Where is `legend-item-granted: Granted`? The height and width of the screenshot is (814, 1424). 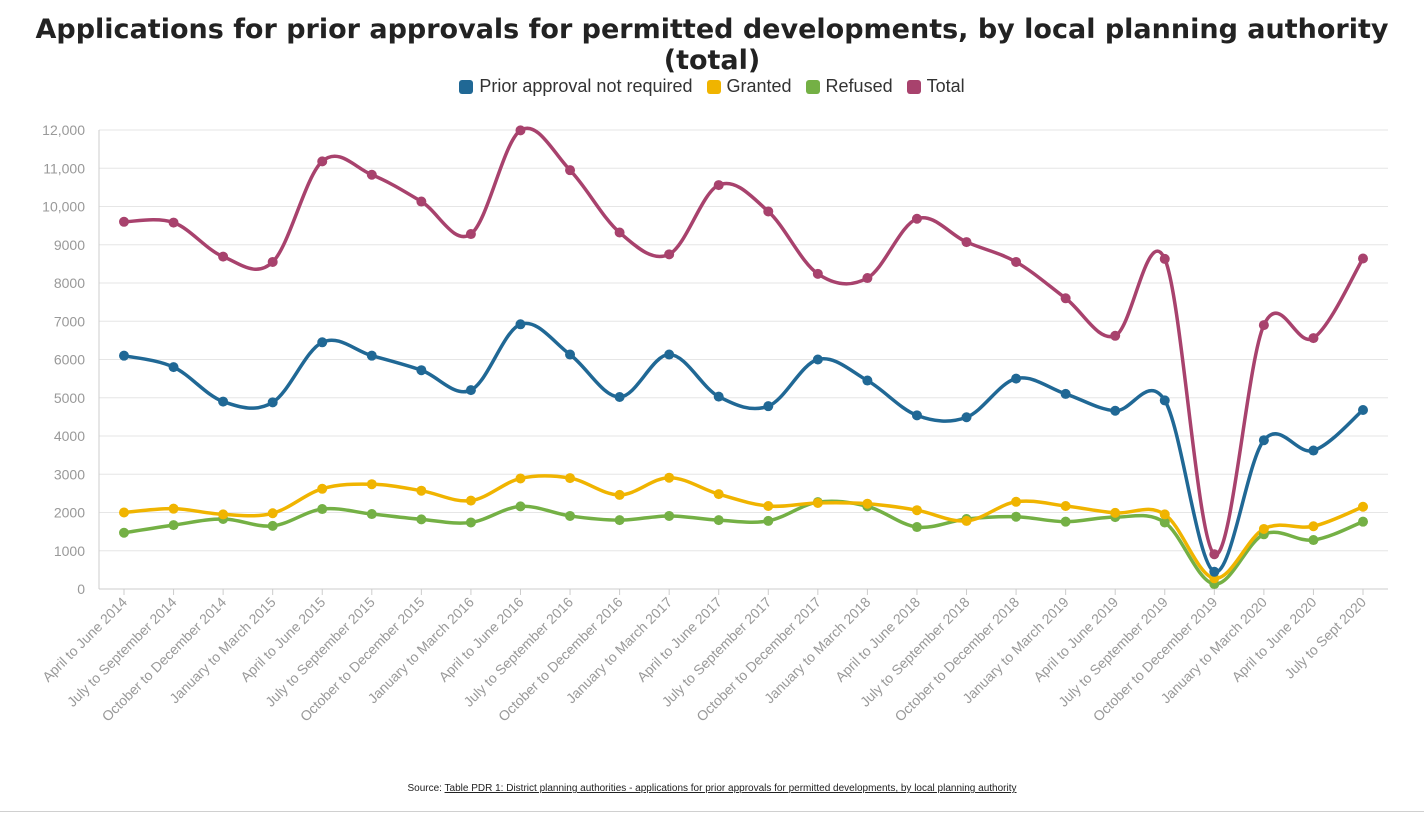 legend-item-granted: Granted is located at coordinates (749, 86).